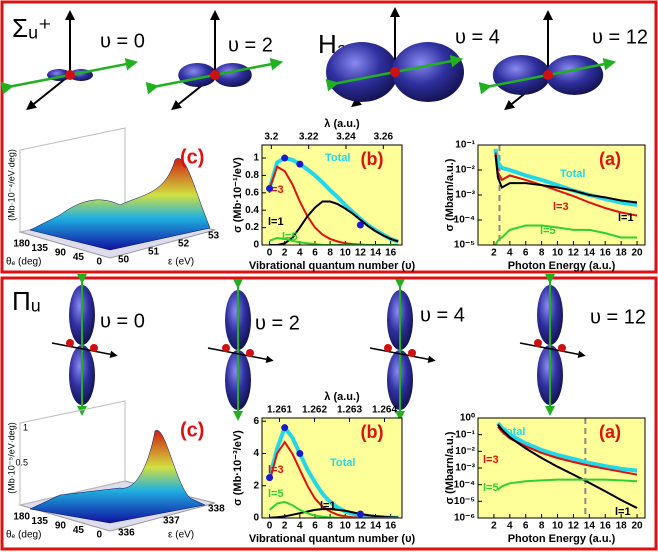 This screenshot has height=552, width=658. I want to click on tick-label: 53, so click(214, 236).